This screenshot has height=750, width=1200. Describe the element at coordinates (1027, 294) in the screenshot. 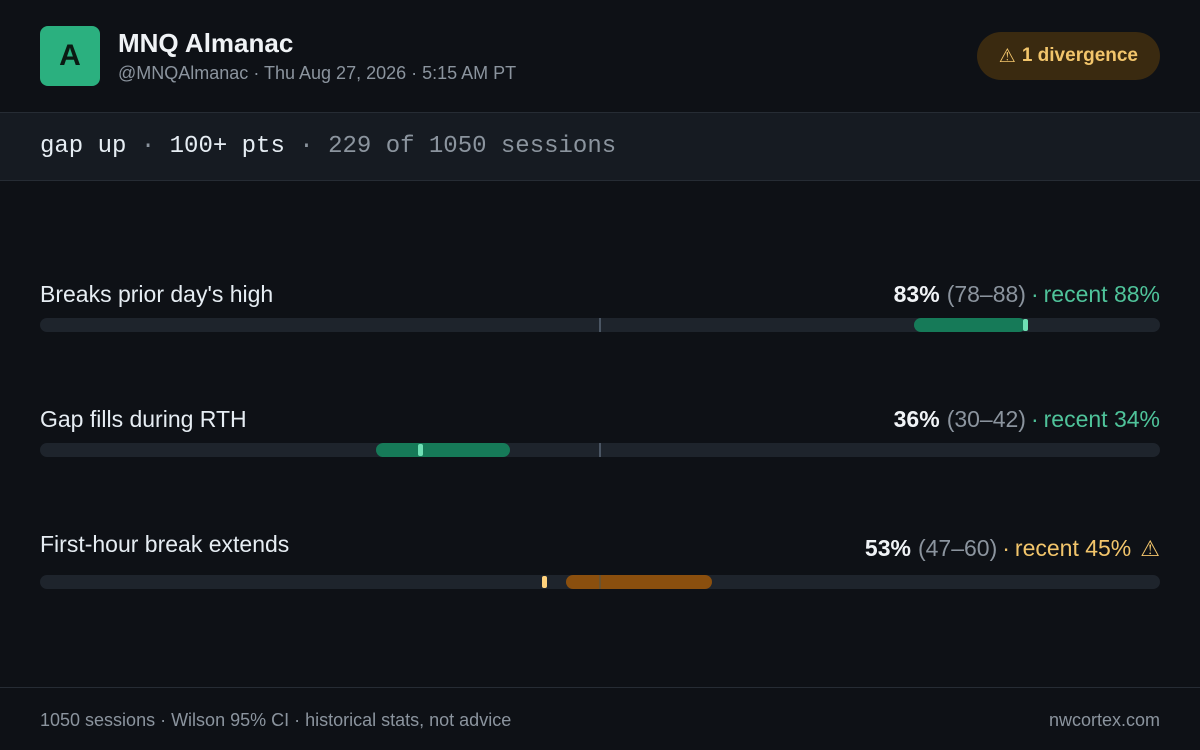

I see `stat-values: 83% (78–88) · recent 88%` at that location.